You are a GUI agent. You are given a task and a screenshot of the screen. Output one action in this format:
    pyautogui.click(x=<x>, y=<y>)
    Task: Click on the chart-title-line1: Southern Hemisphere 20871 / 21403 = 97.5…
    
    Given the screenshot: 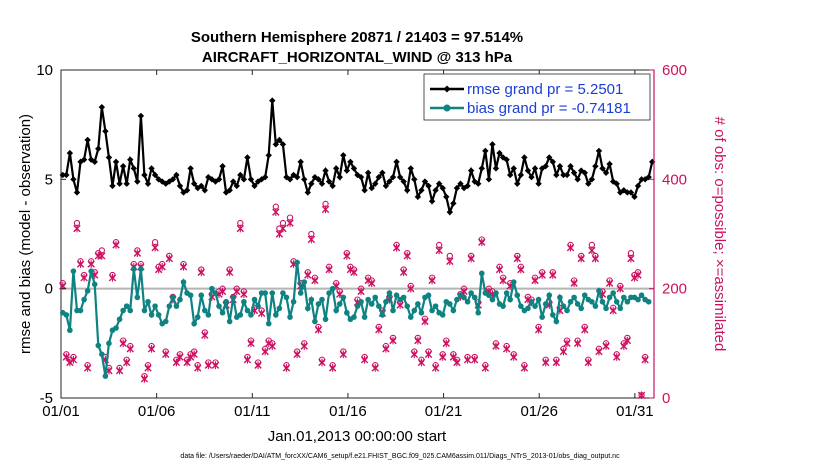 What is the action you would take?
    pyautogui.click(x=357, y=37)
    